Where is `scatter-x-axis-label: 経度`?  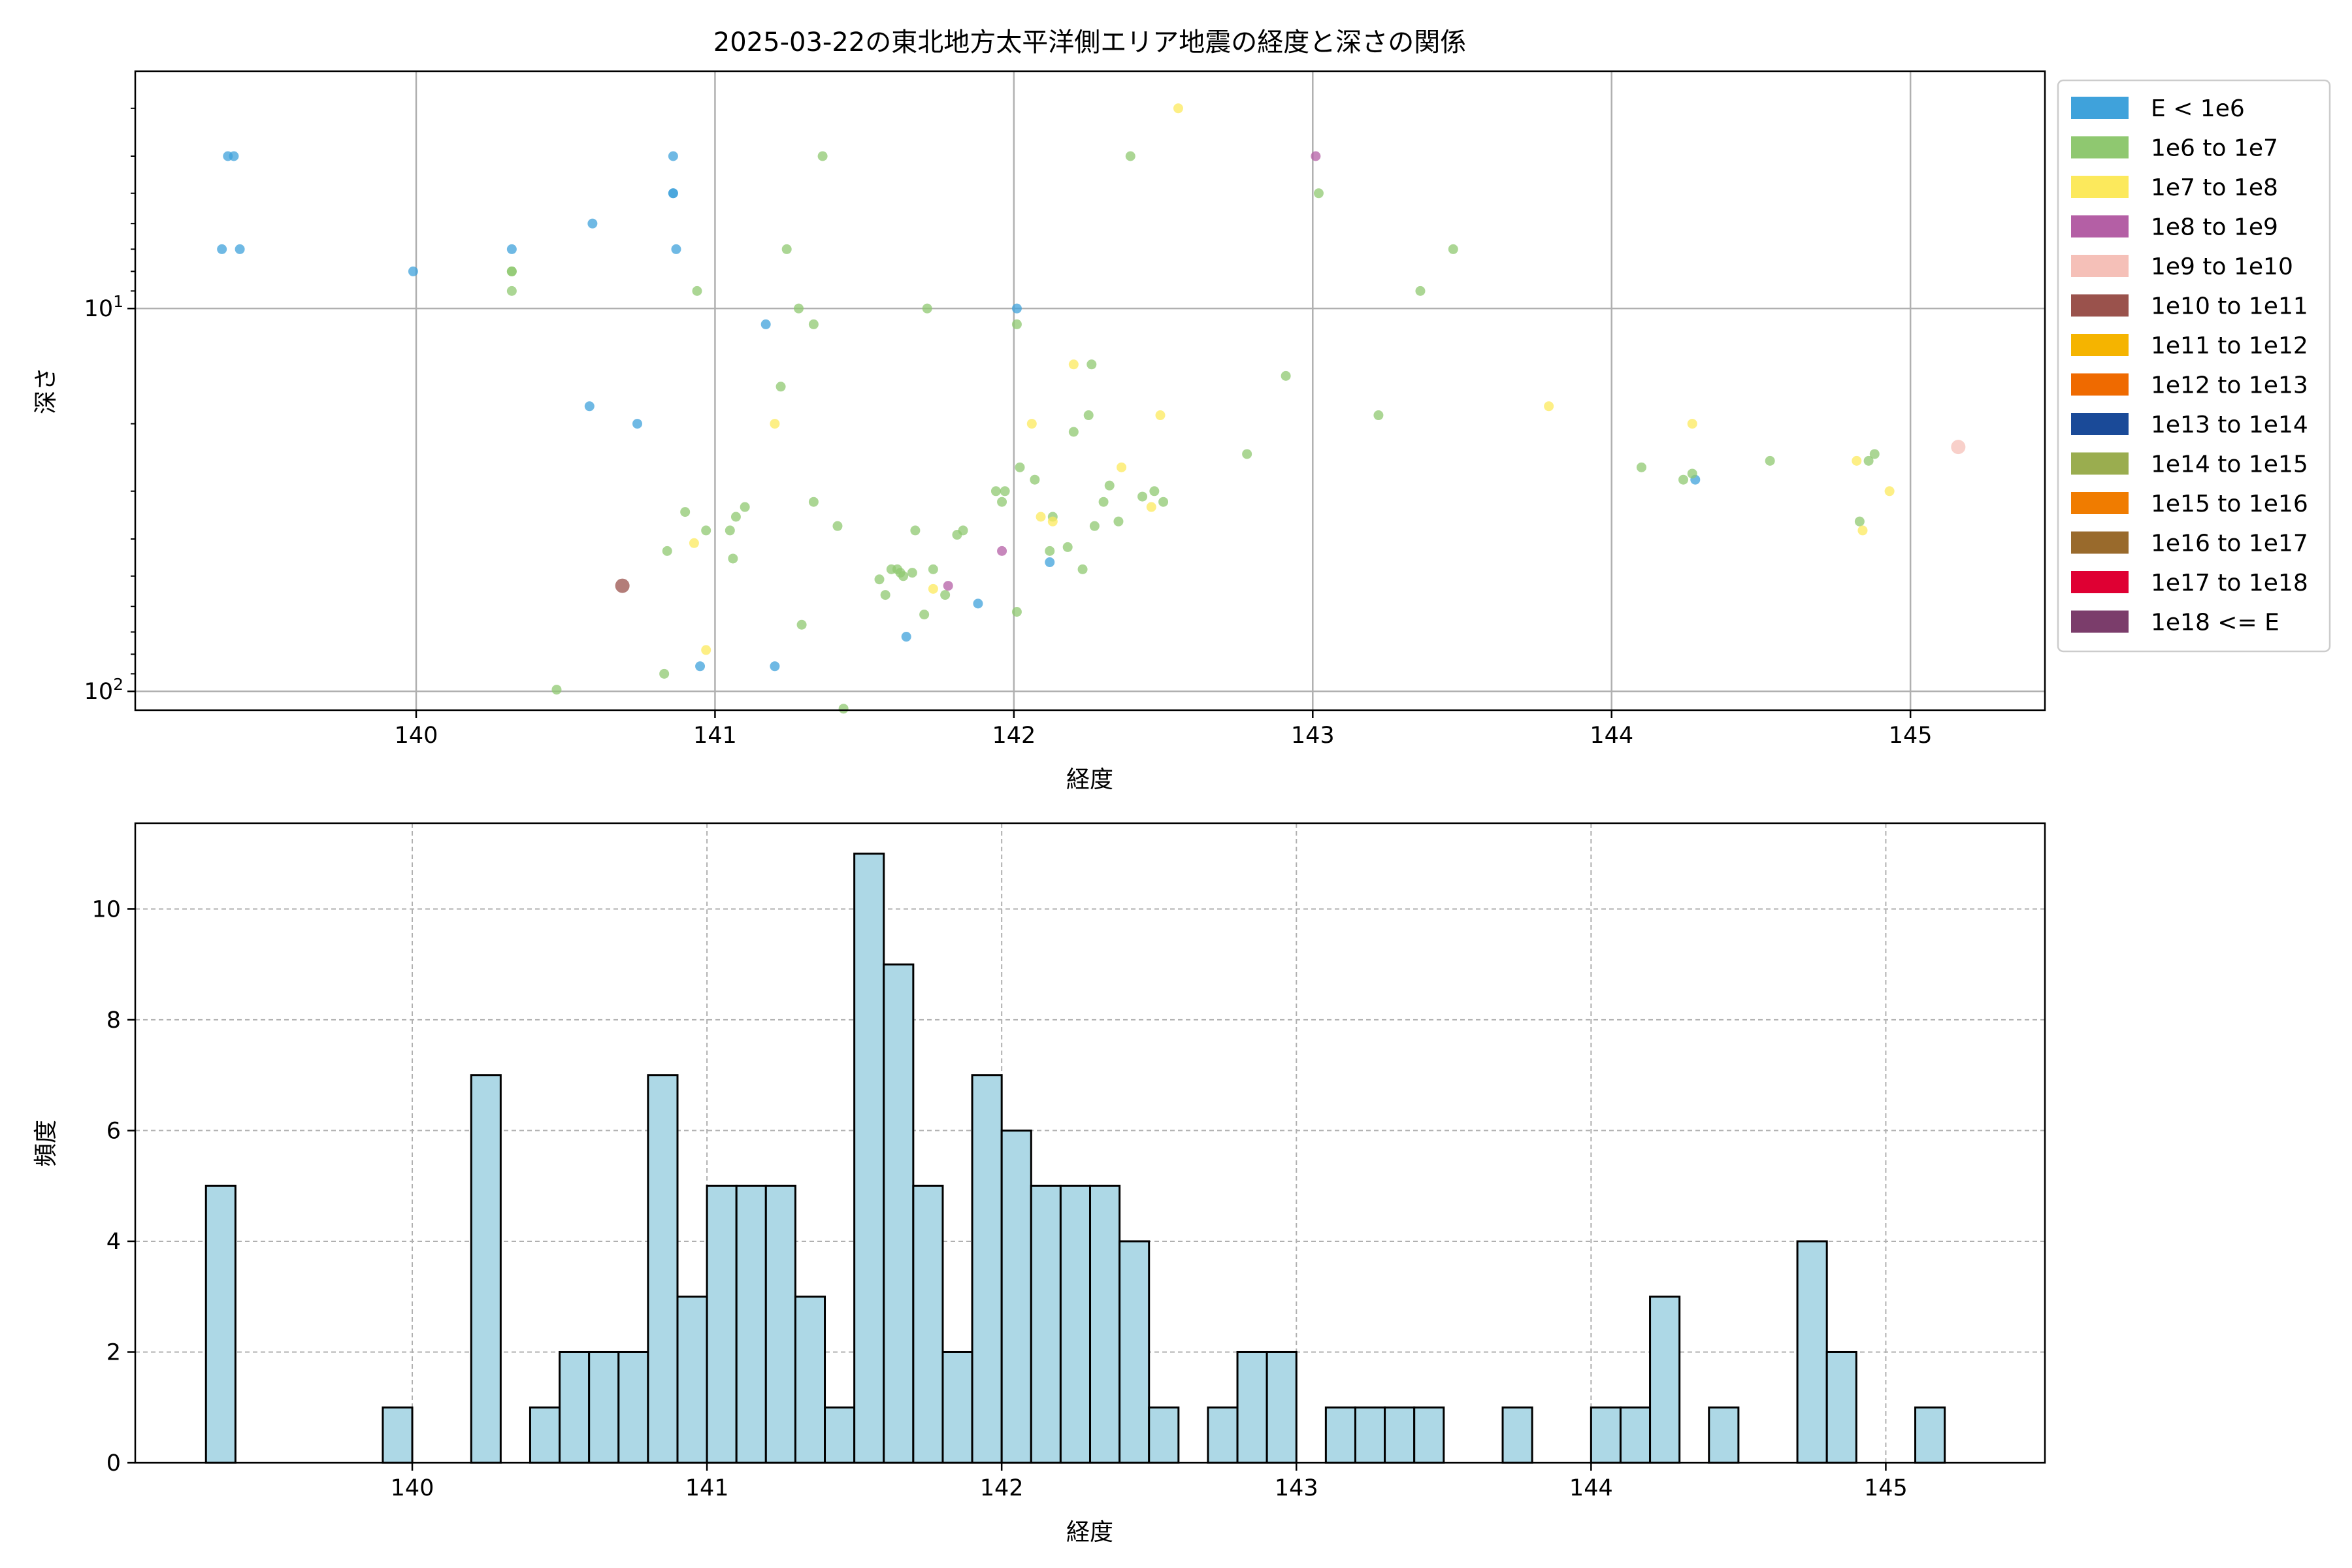
scatter-x-axis-label: 経度 is located at coordinates (1089, 779).